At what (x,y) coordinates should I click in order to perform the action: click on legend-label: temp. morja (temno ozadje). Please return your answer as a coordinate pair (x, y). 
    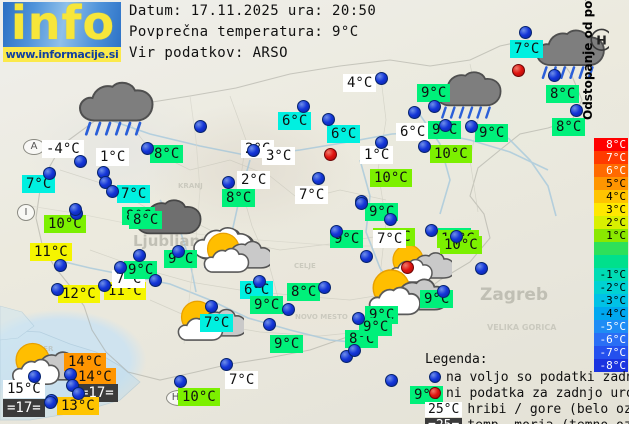
    Looking at the image, I should click on (548, 421).